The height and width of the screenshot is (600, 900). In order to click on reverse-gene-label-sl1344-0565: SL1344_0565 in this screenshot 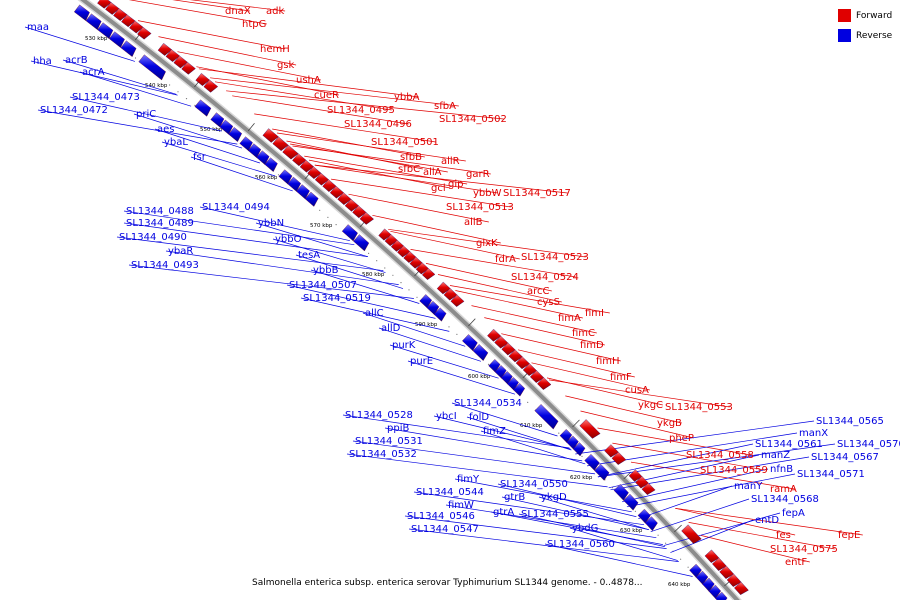, I will do `click(850, 421)`.